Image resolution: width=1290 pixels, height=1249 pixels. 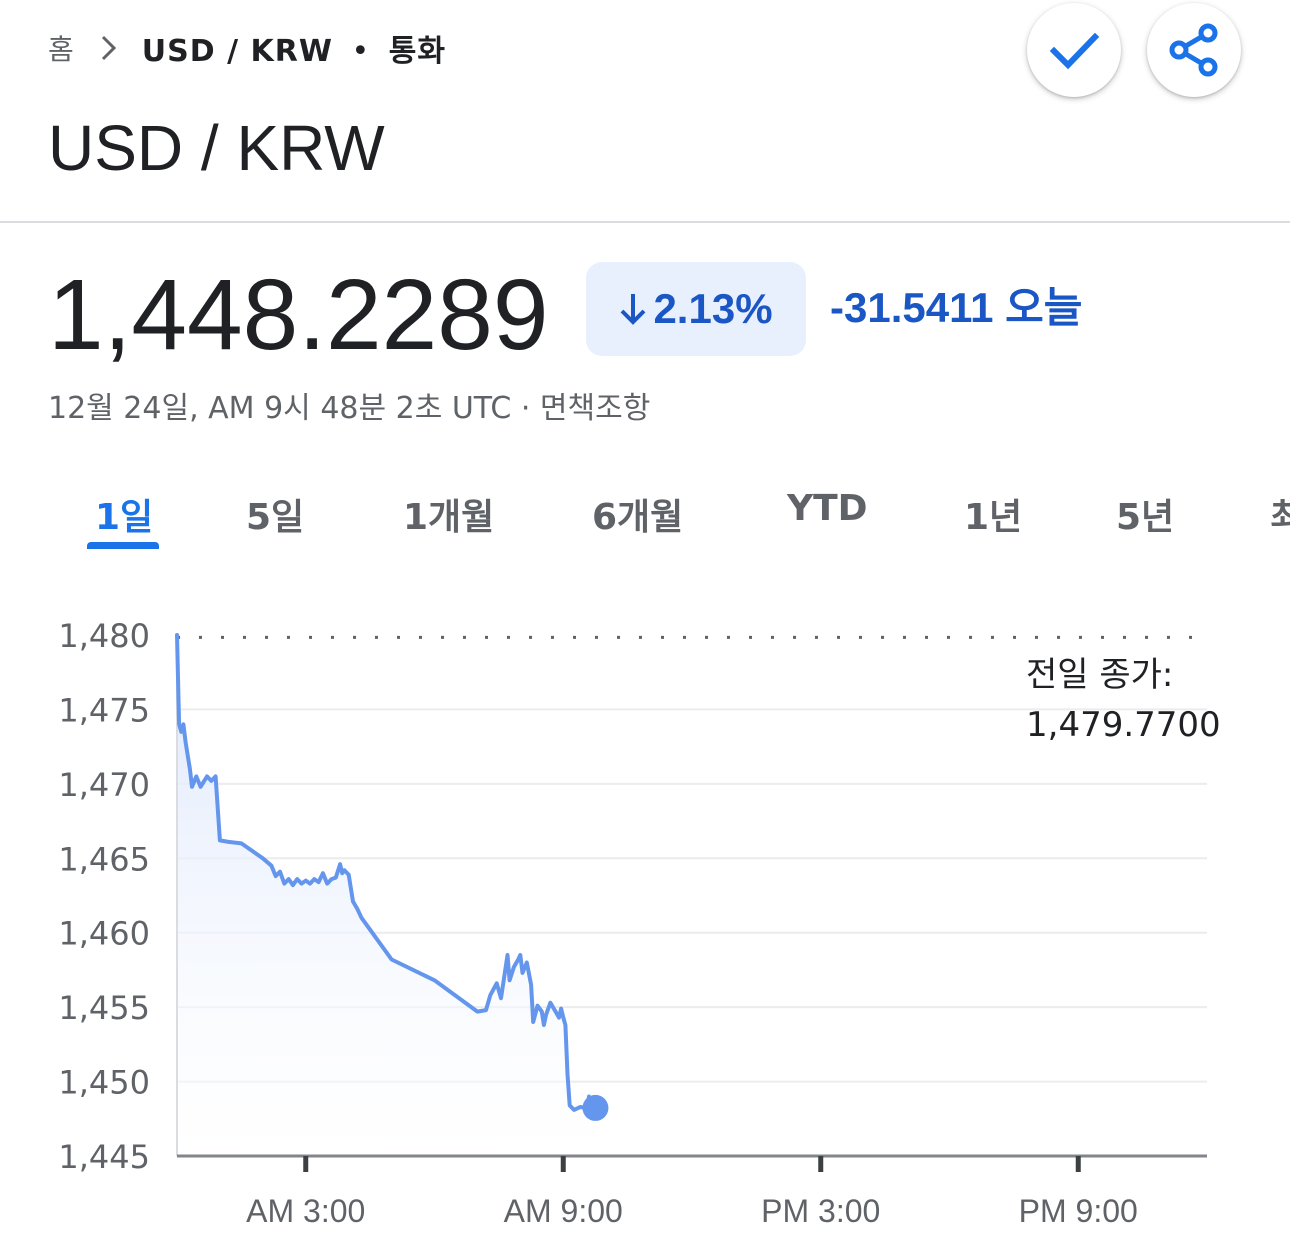 I want to click on breadcrumb-symbol: USD / KRW, so click(x=237, y=51).